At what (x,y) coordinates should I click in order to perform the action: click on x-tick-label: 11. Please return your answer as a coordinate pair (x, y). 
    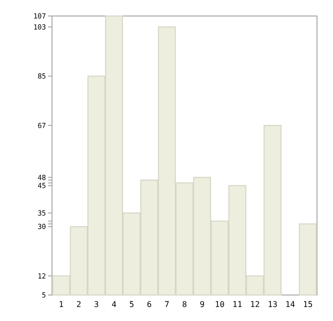
    Looking at the image, I should click on (237, 304).